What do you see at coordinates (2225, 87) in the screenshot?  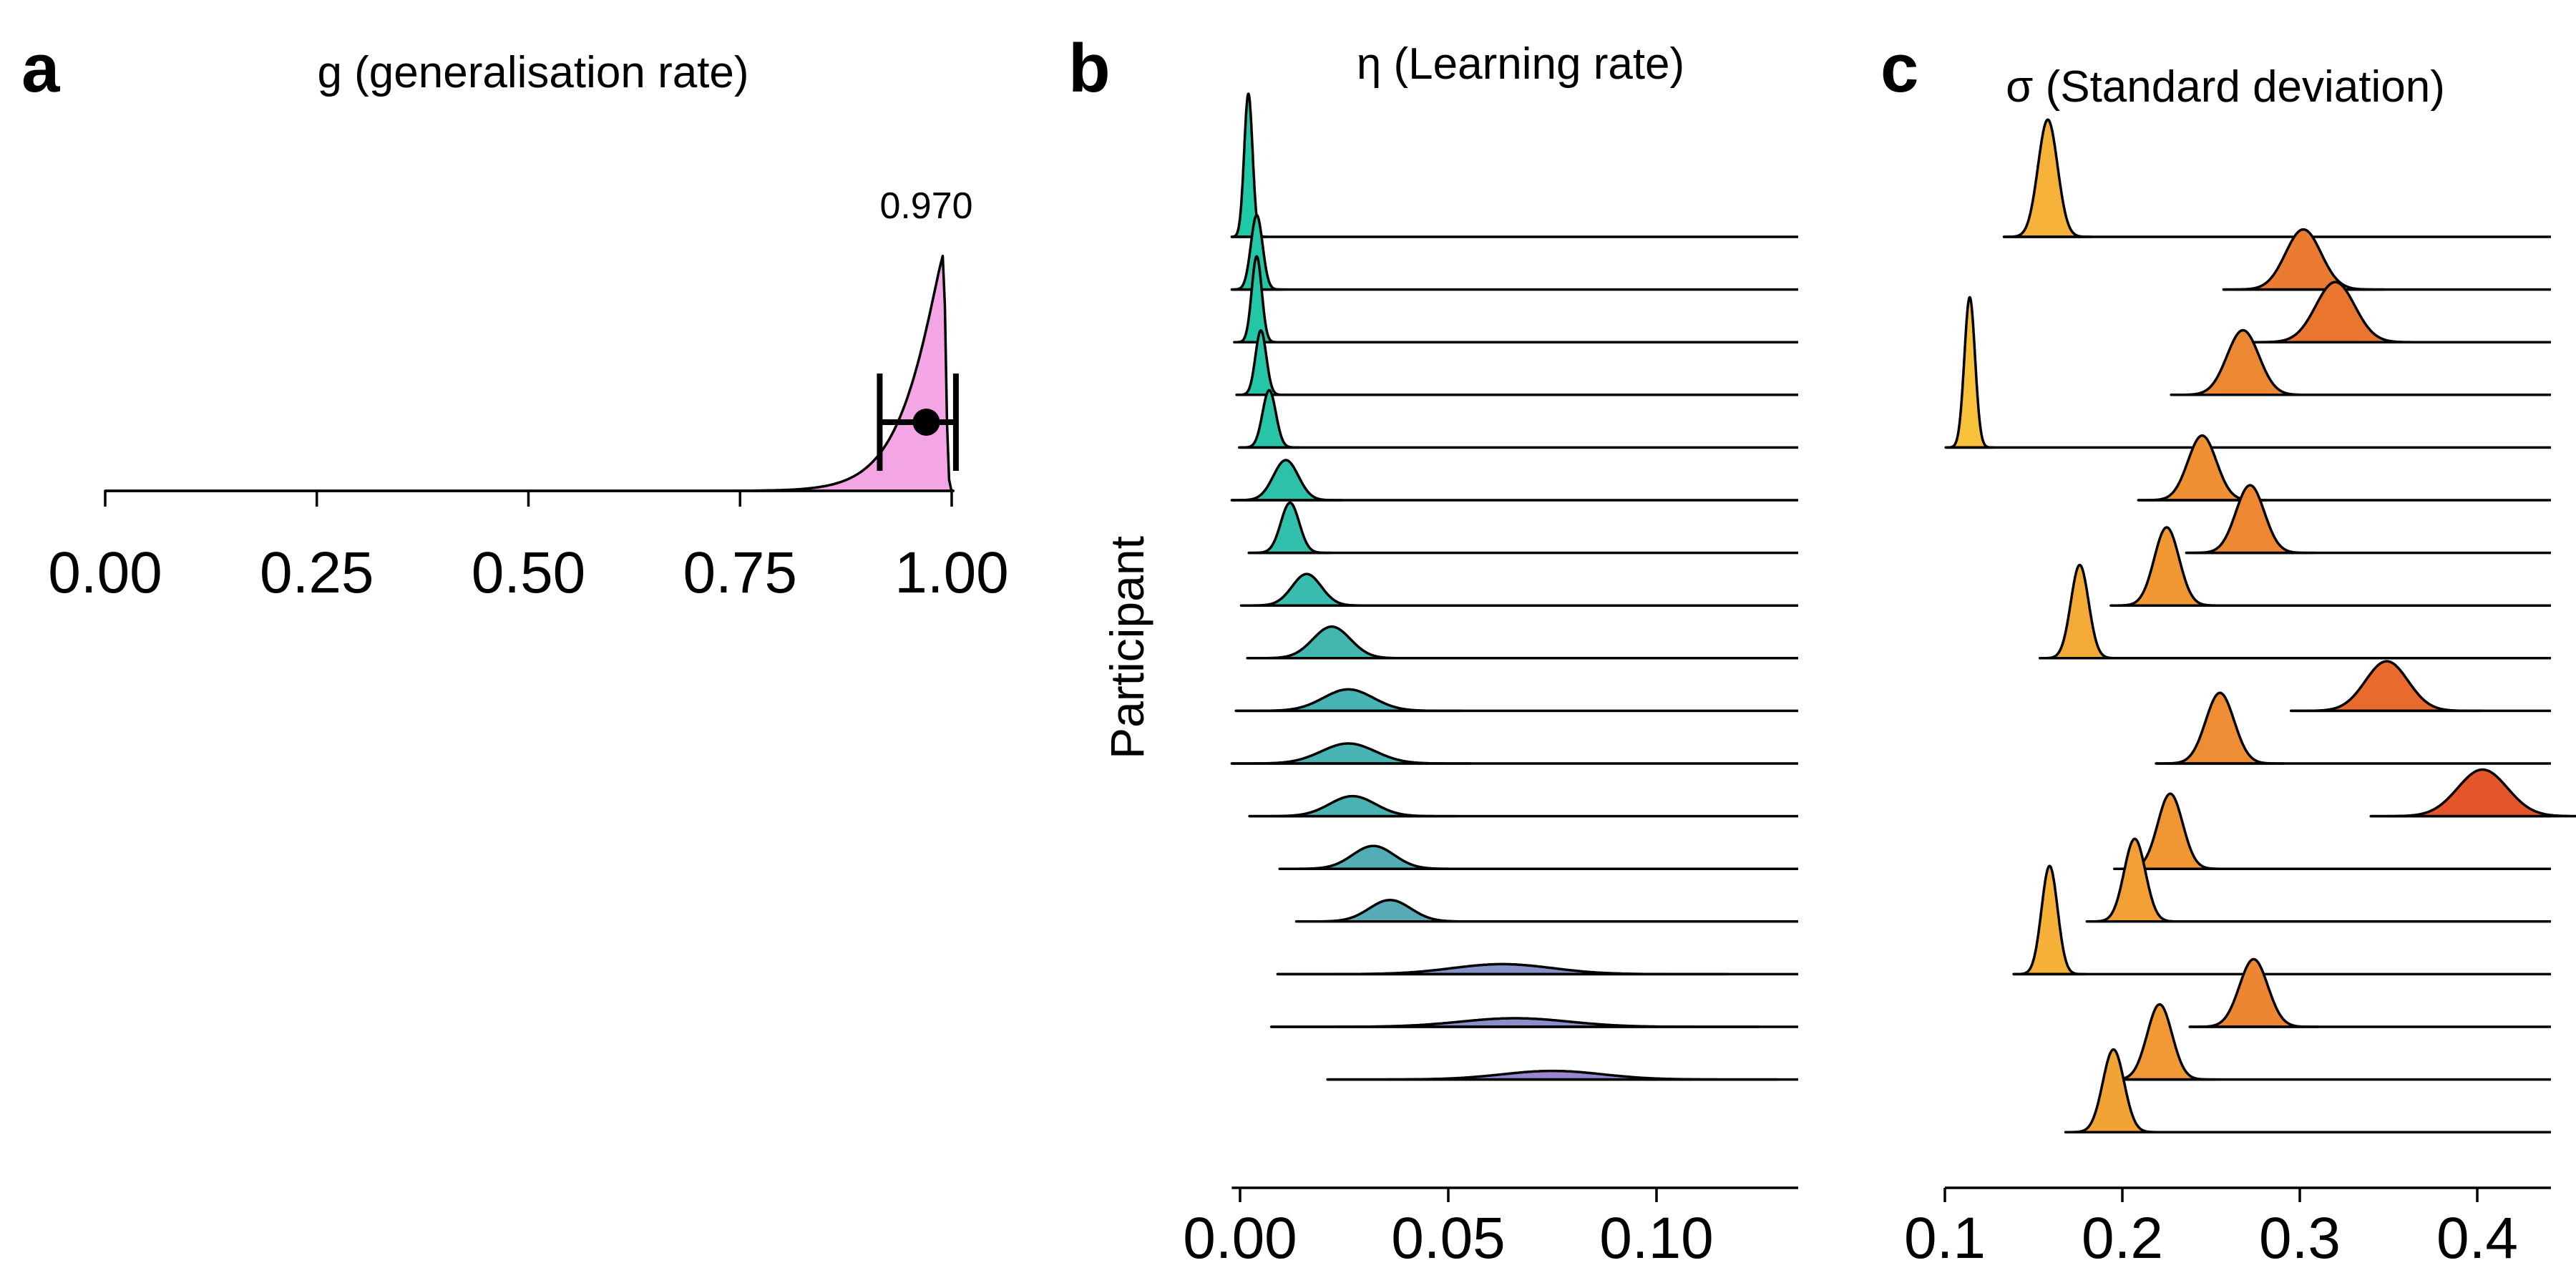 I see `panel-c-title: σ (Standard deviation)` at bounding box center [2225, 87].